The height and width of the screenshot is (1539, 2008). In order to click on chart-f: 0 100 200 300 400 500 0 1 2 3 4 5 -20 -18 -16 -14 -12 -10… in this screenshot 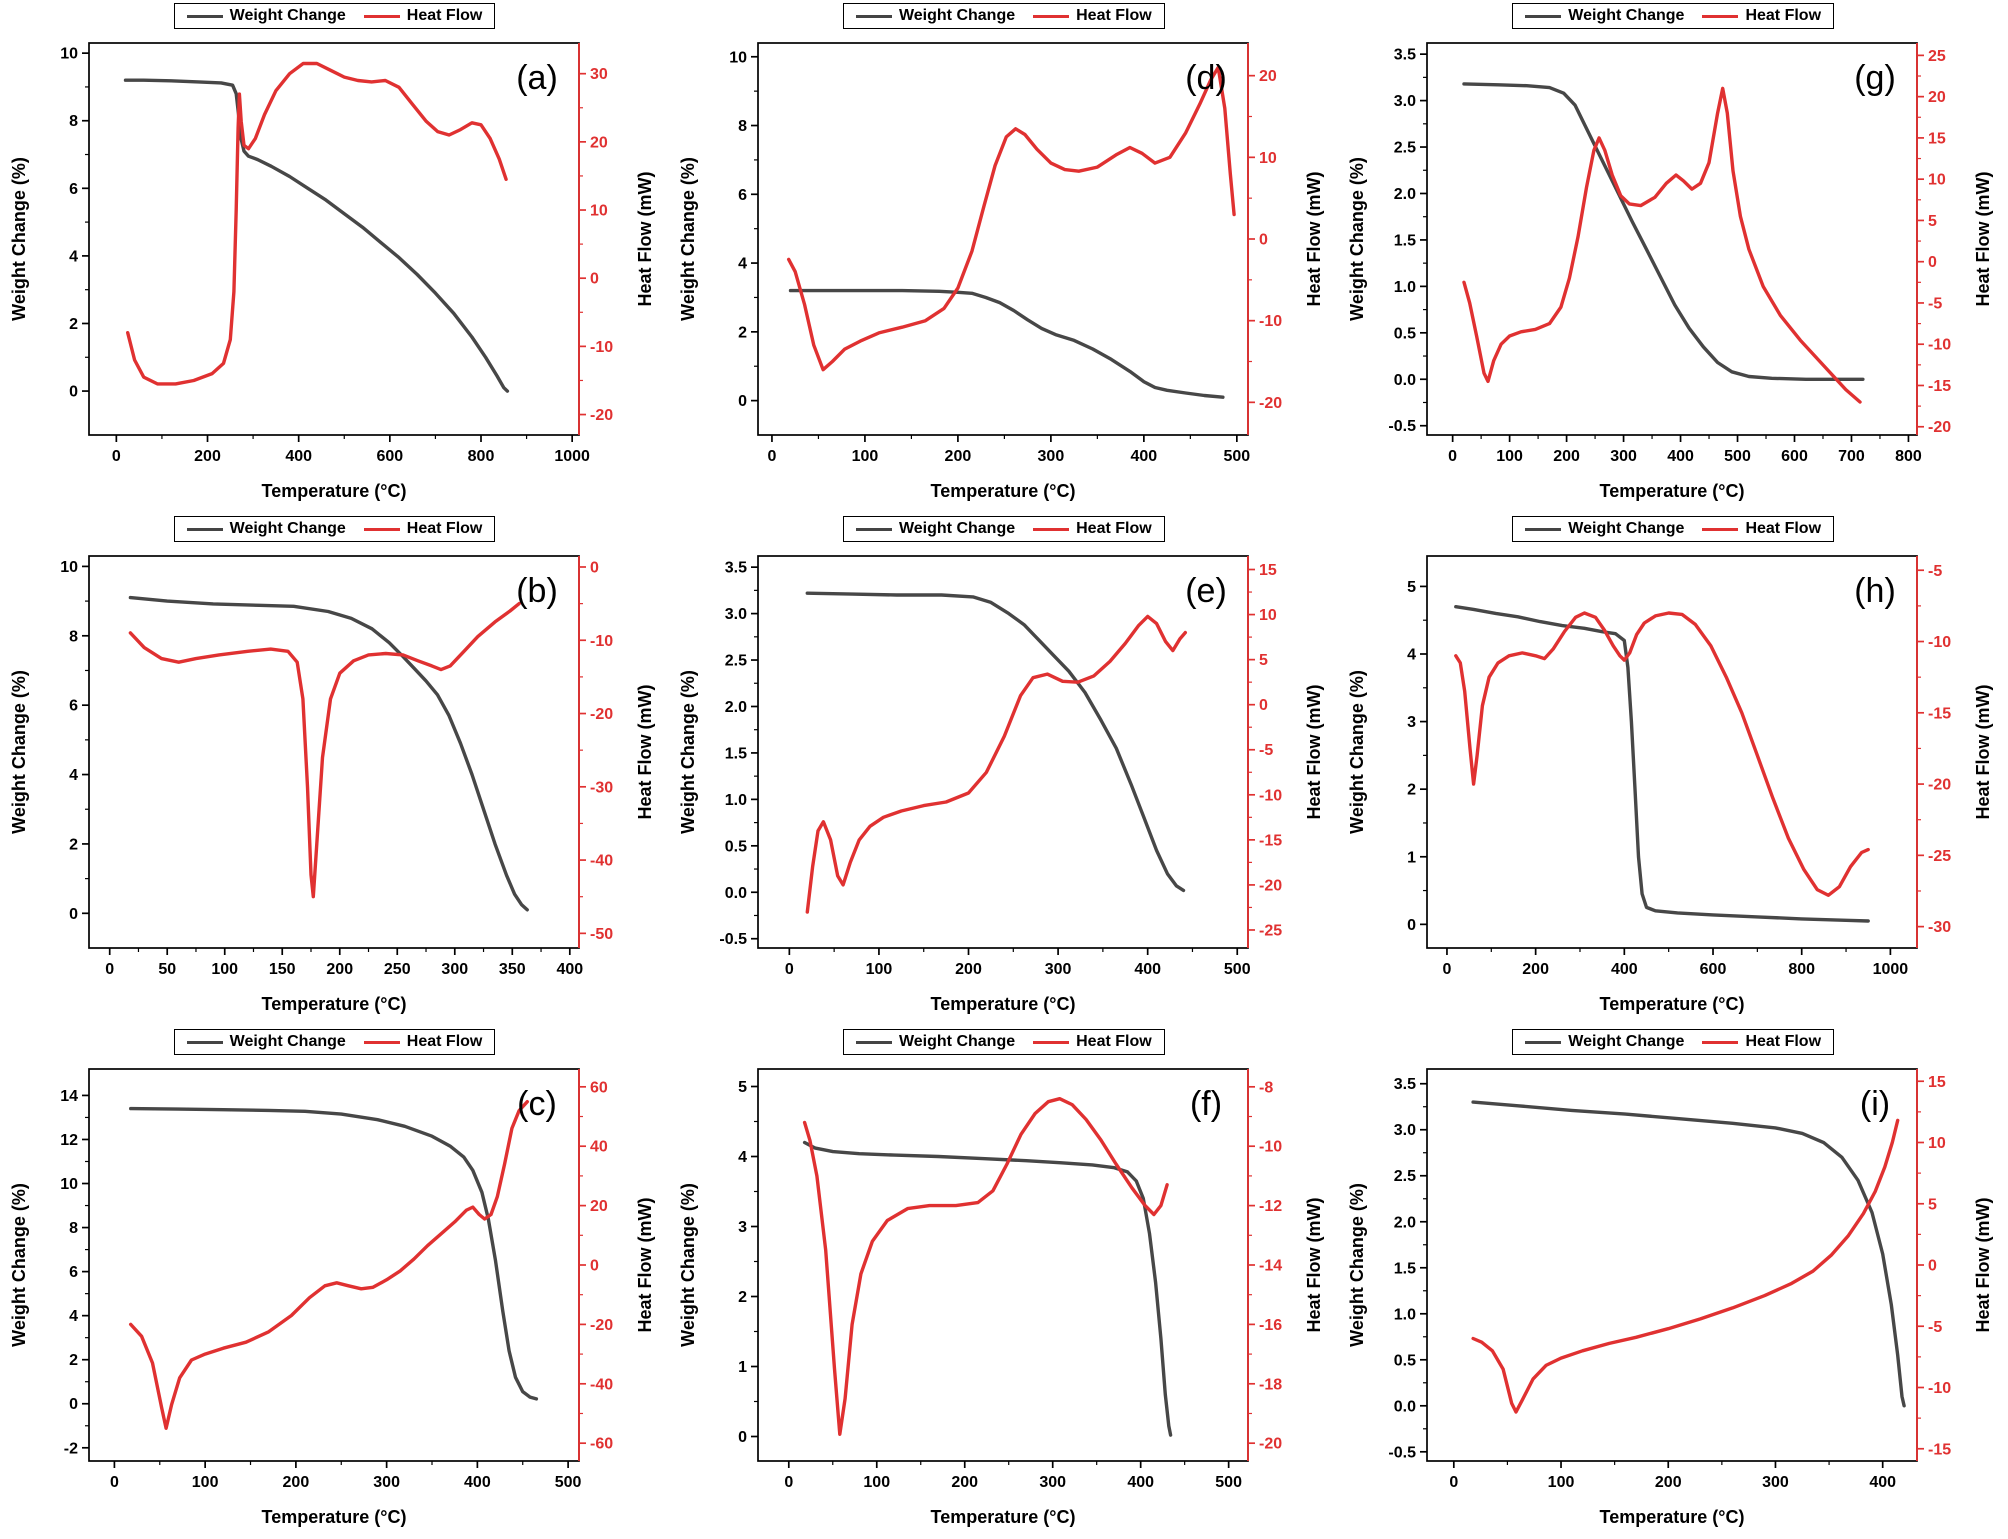, I will do `click(1001, 1297)`.